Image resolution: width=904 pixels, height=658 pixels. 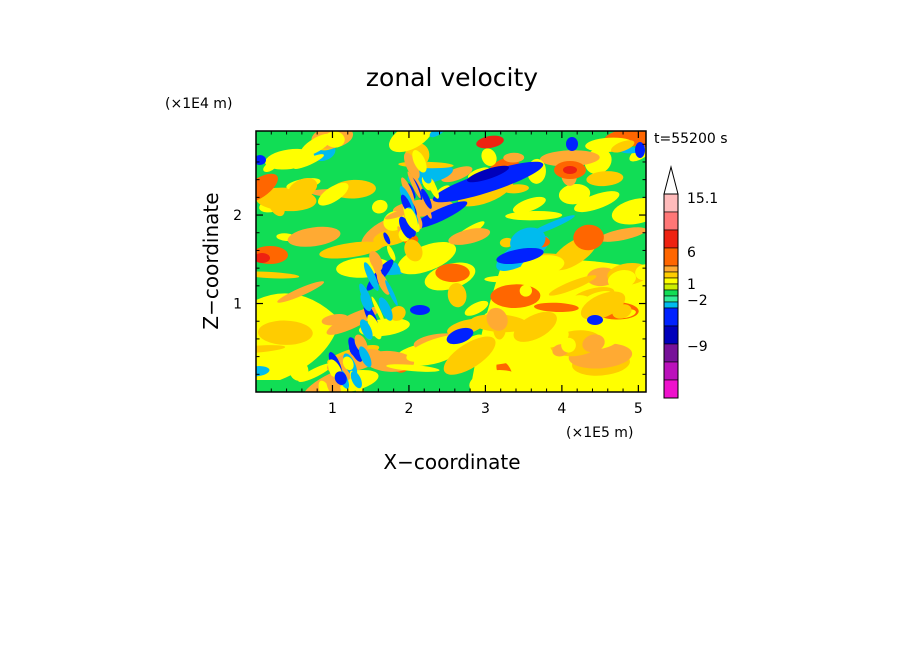 I want to click on y-tick-label: 2, so click(x=237, y=216).